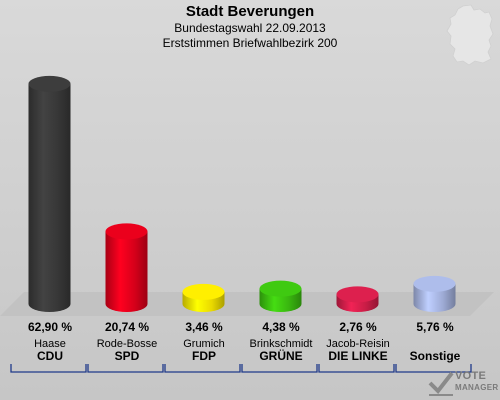 This screenshot has width=500, height=400. What do you see at coordinates (204, 344) in the screenshot?
I see `candidate-label: Grumich` at bounding box center [204, 344].